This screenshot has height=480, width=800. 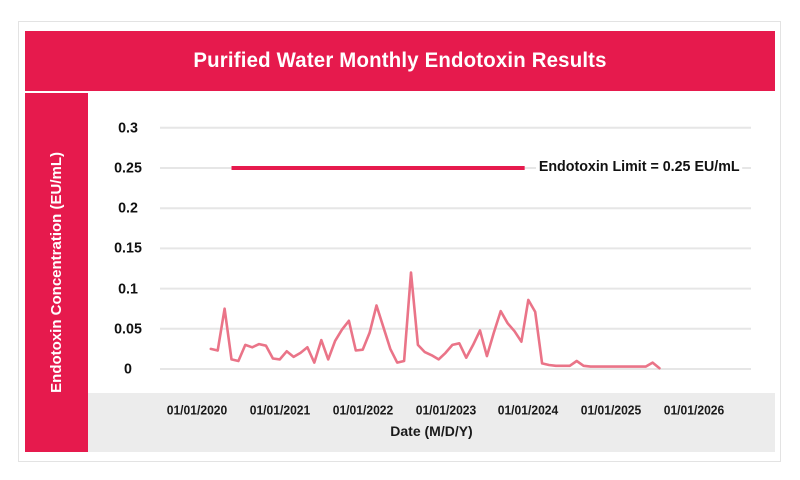 I want to click on x-axis-title: Date (M/D/Y), so click(x=431, y=431).